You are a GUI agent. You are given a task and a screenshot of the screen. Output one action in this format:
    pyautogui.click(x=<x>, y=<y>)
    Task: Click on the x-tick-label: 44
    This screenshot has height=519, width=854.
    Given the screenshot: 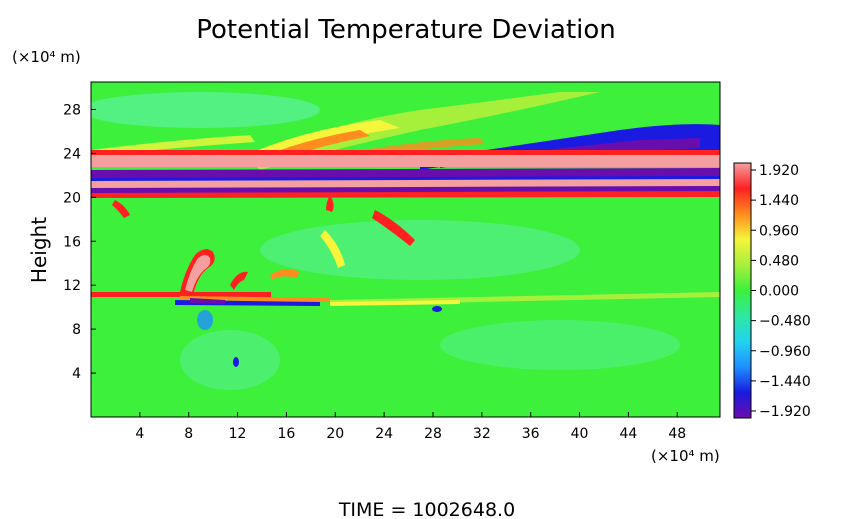 What is the action you would take?
    pyautogui.click(x=628, y=434)
    